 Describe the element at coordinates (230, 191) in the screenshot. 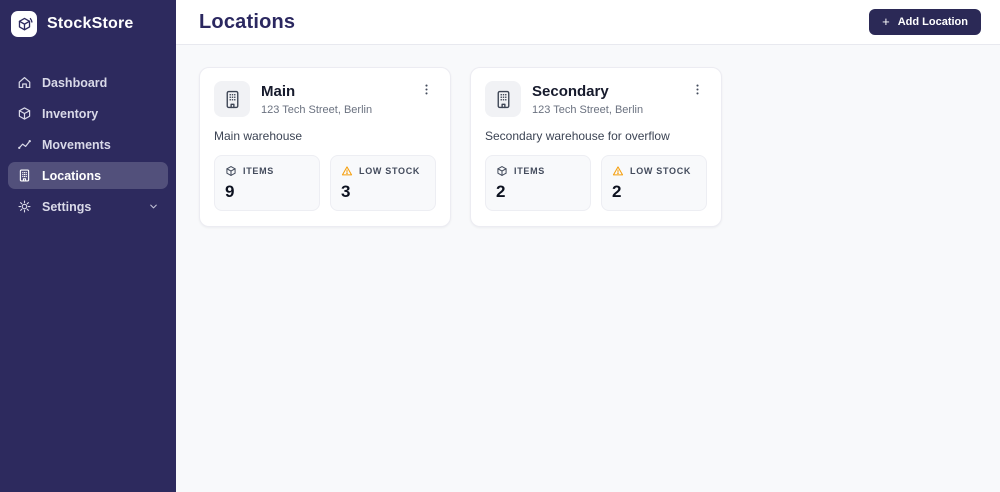

I see `items-stat-value: 9` at that location.